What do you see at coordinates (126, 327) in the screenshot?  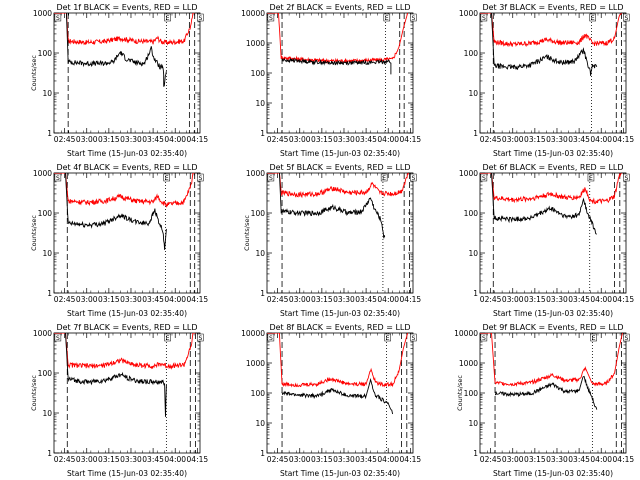 I see `chart-title: Det 7f BLACK = Events, RED = LLD` at bounding box center [126, 327].